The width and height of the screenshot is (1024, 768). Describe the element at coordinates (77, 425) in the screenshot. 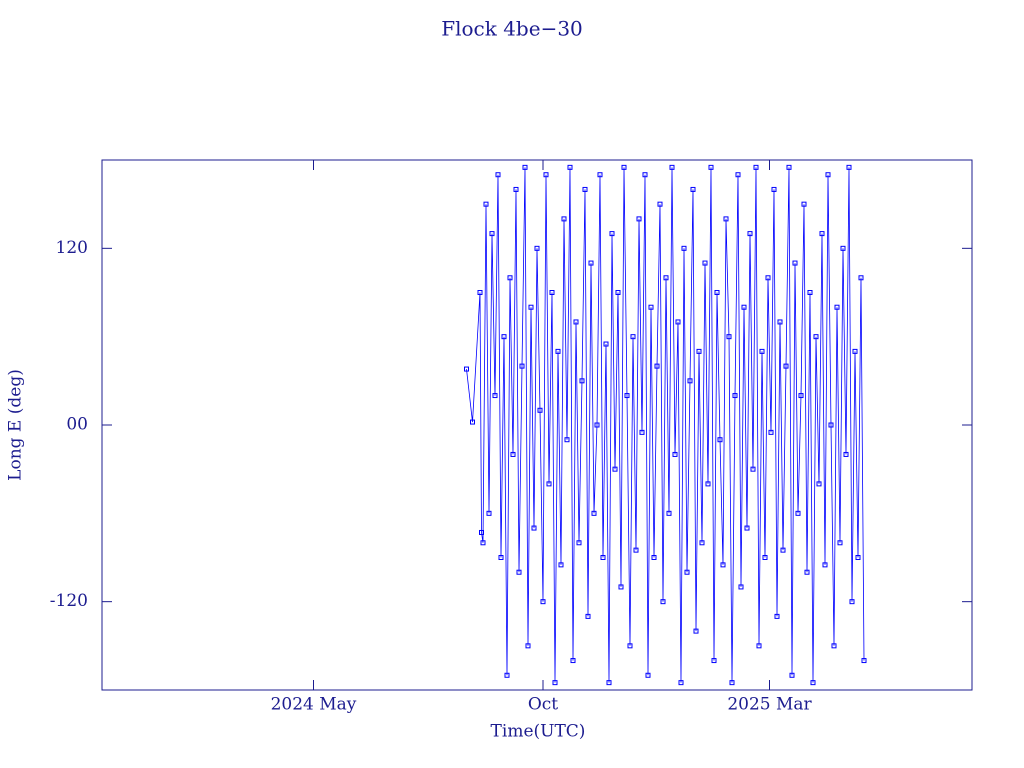

I see `y-tick-label: 00` at that location.